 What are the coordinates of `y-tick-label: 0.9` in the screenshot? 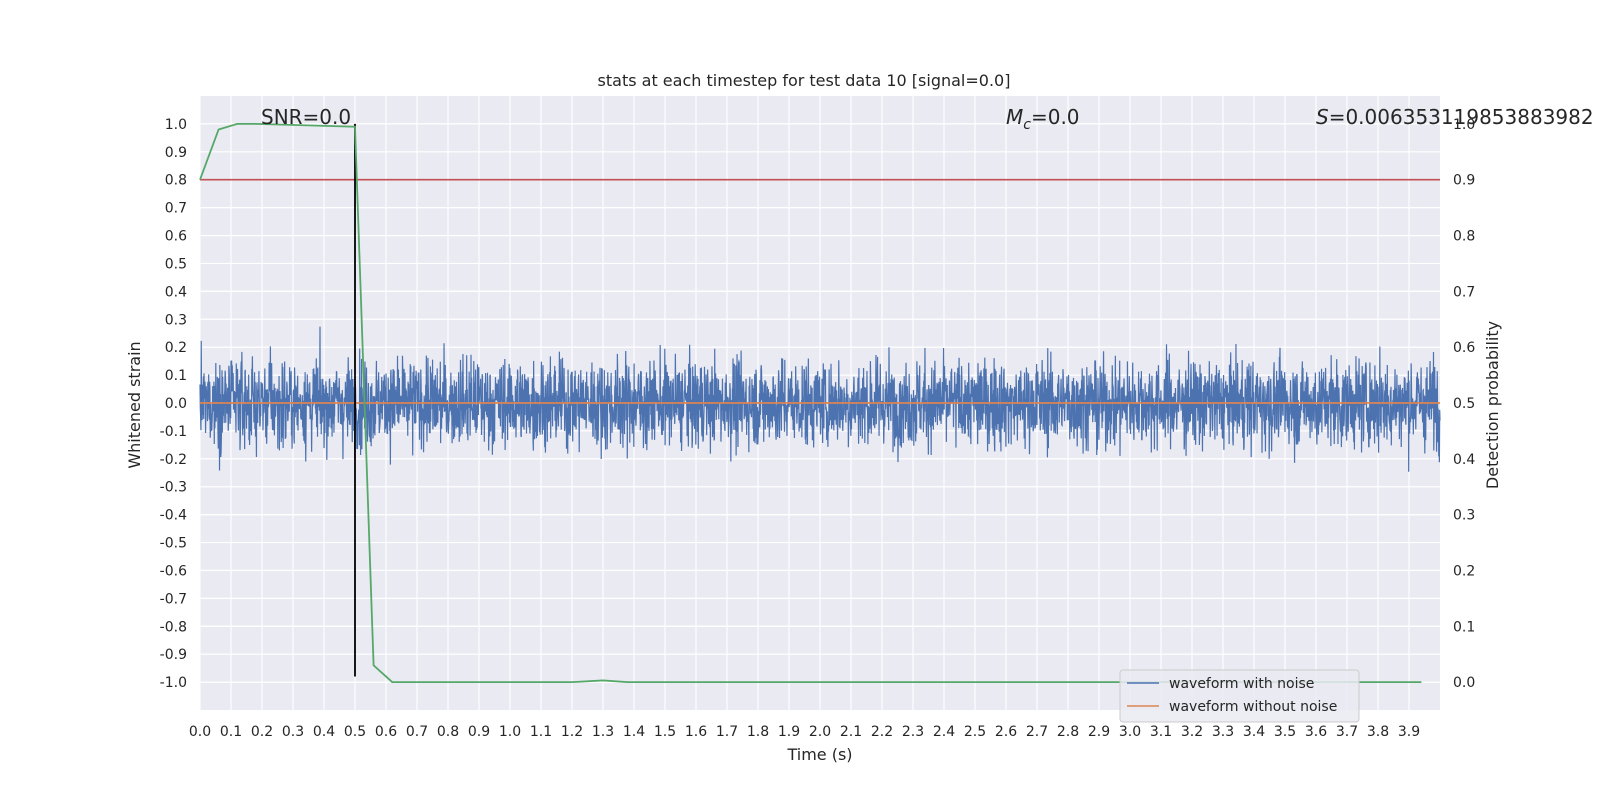 It's located at (176, 153).